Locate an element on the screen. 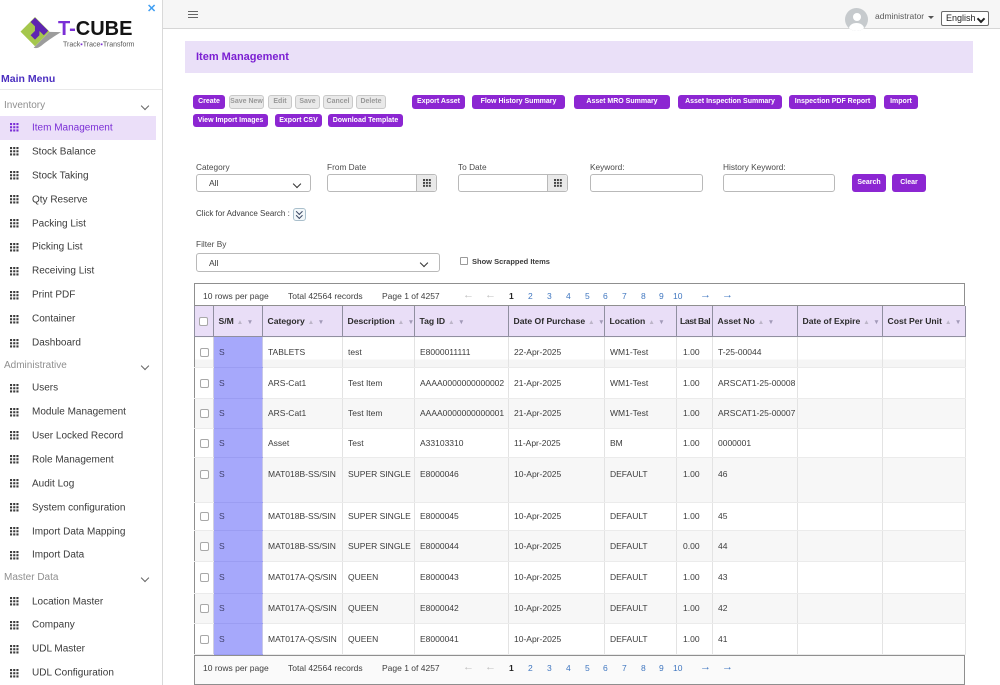  svg-text: Track▪Trace▪Transform is located at coordinates (99, 45).